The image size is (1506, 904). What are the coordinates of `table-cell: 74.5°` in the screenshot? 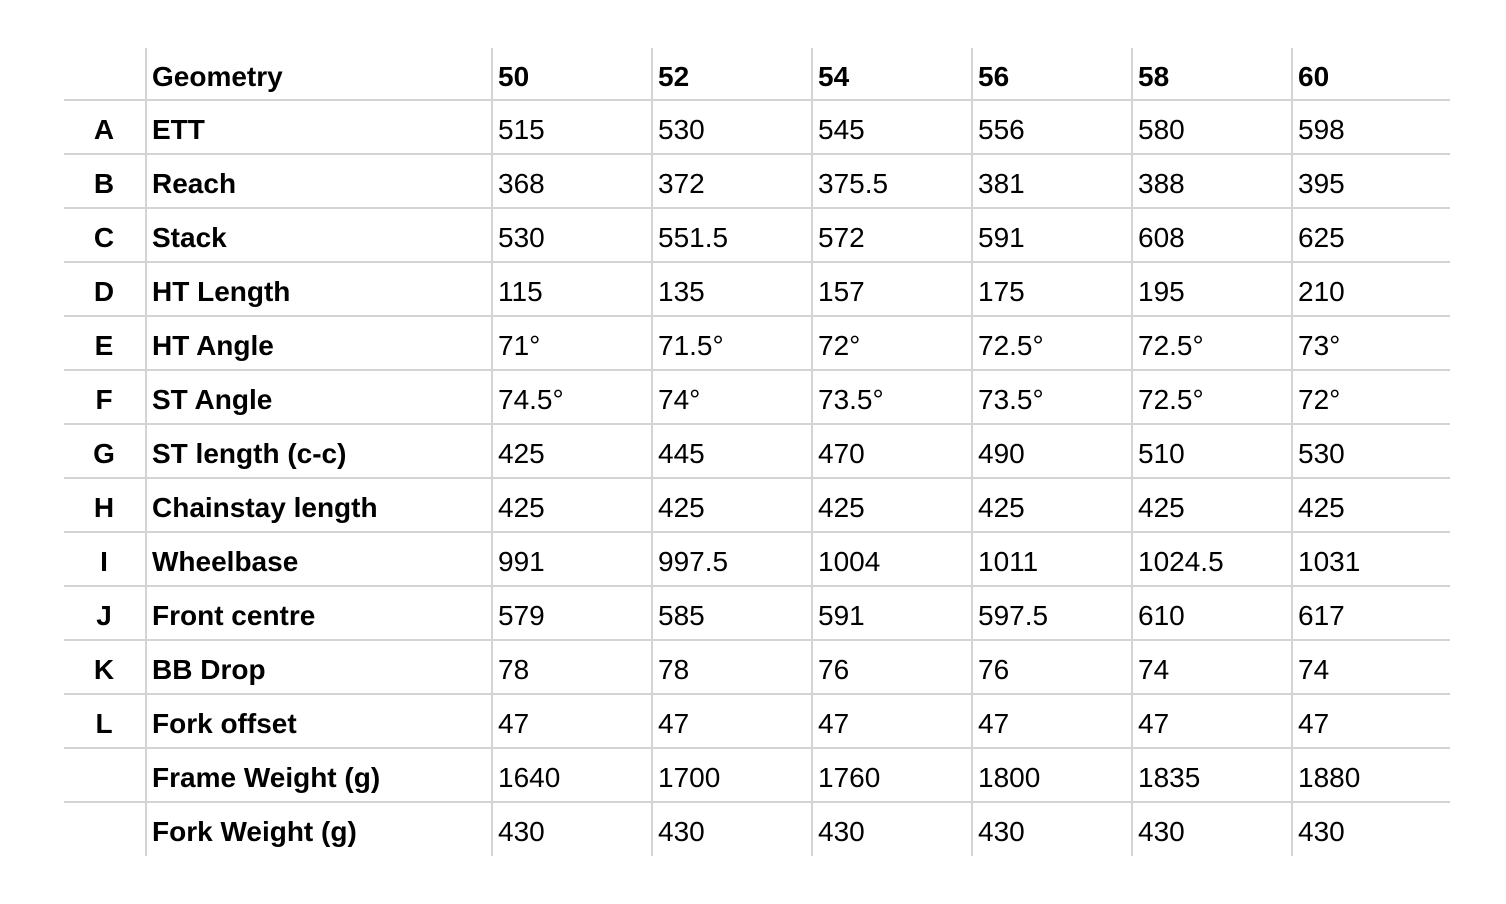 It's located at (531, 399).